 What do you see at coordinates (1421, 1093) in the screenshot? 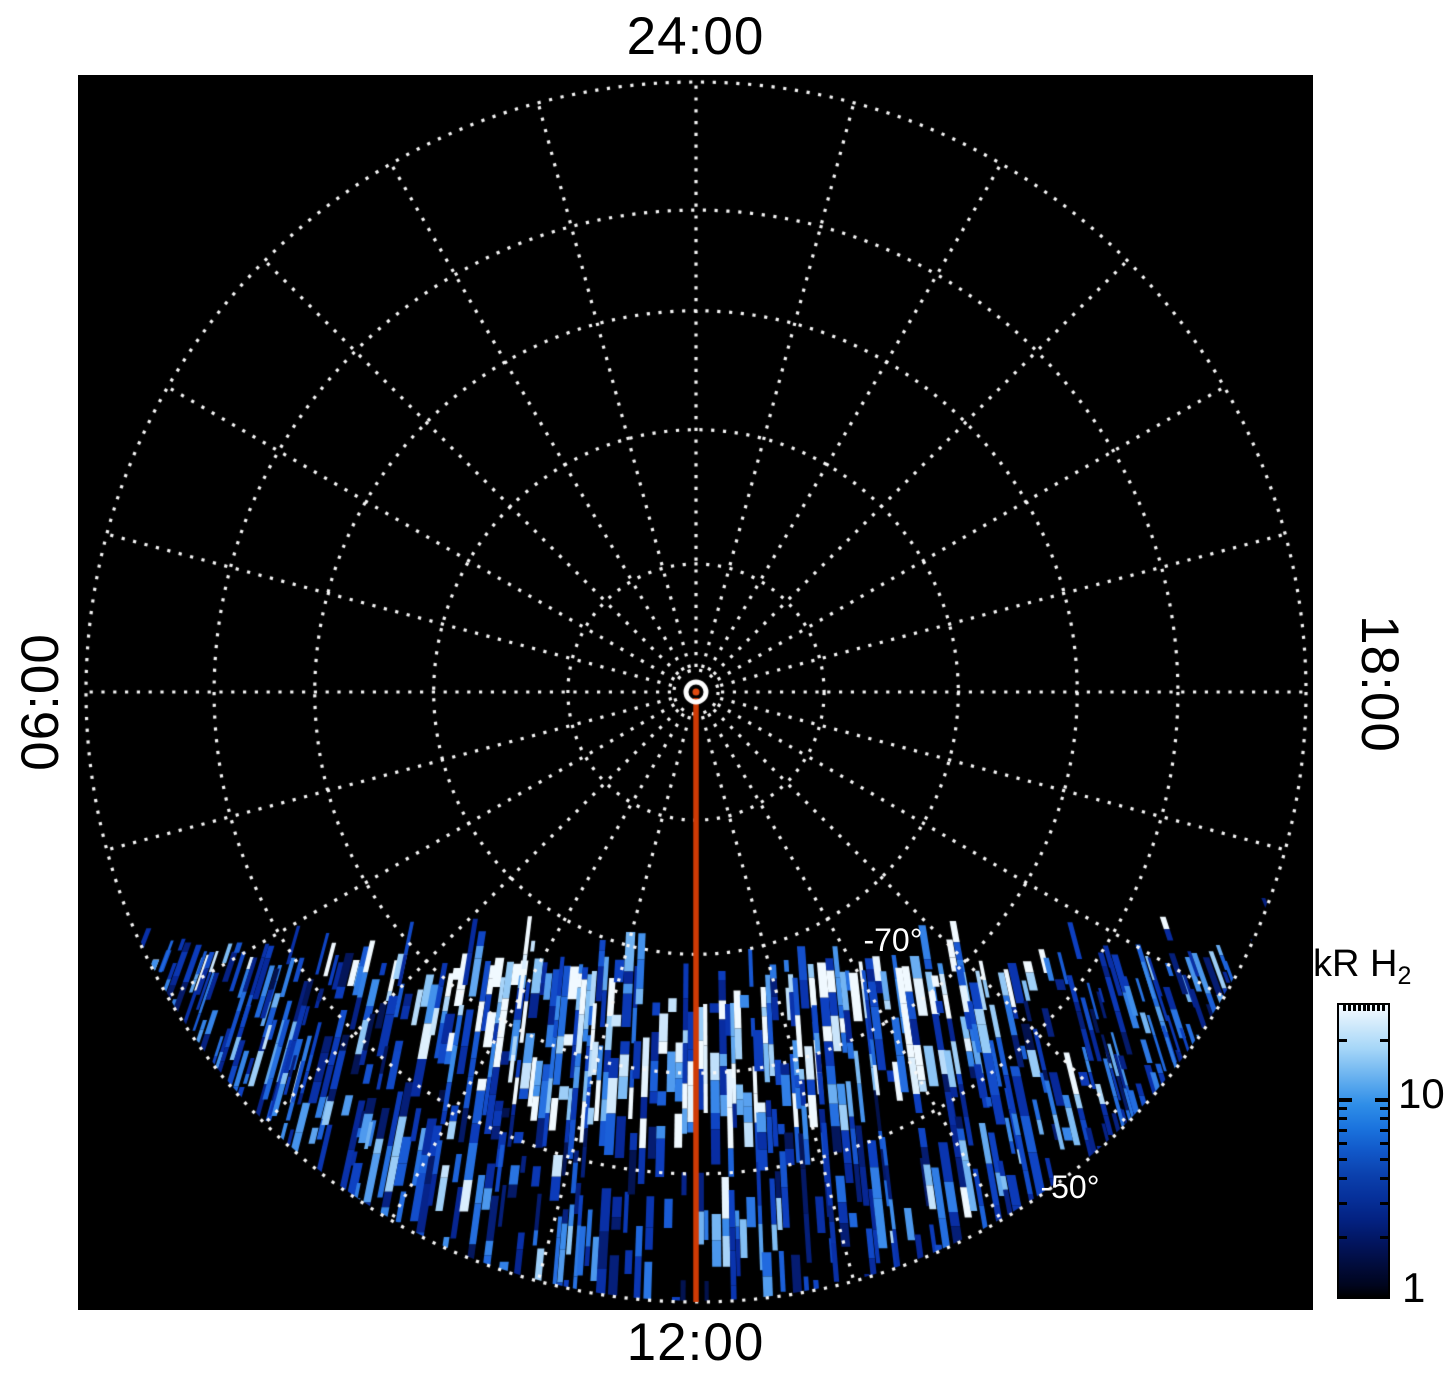
I see `colorbar-tick-label-10: 10` at bounding box center [1421, 1093].